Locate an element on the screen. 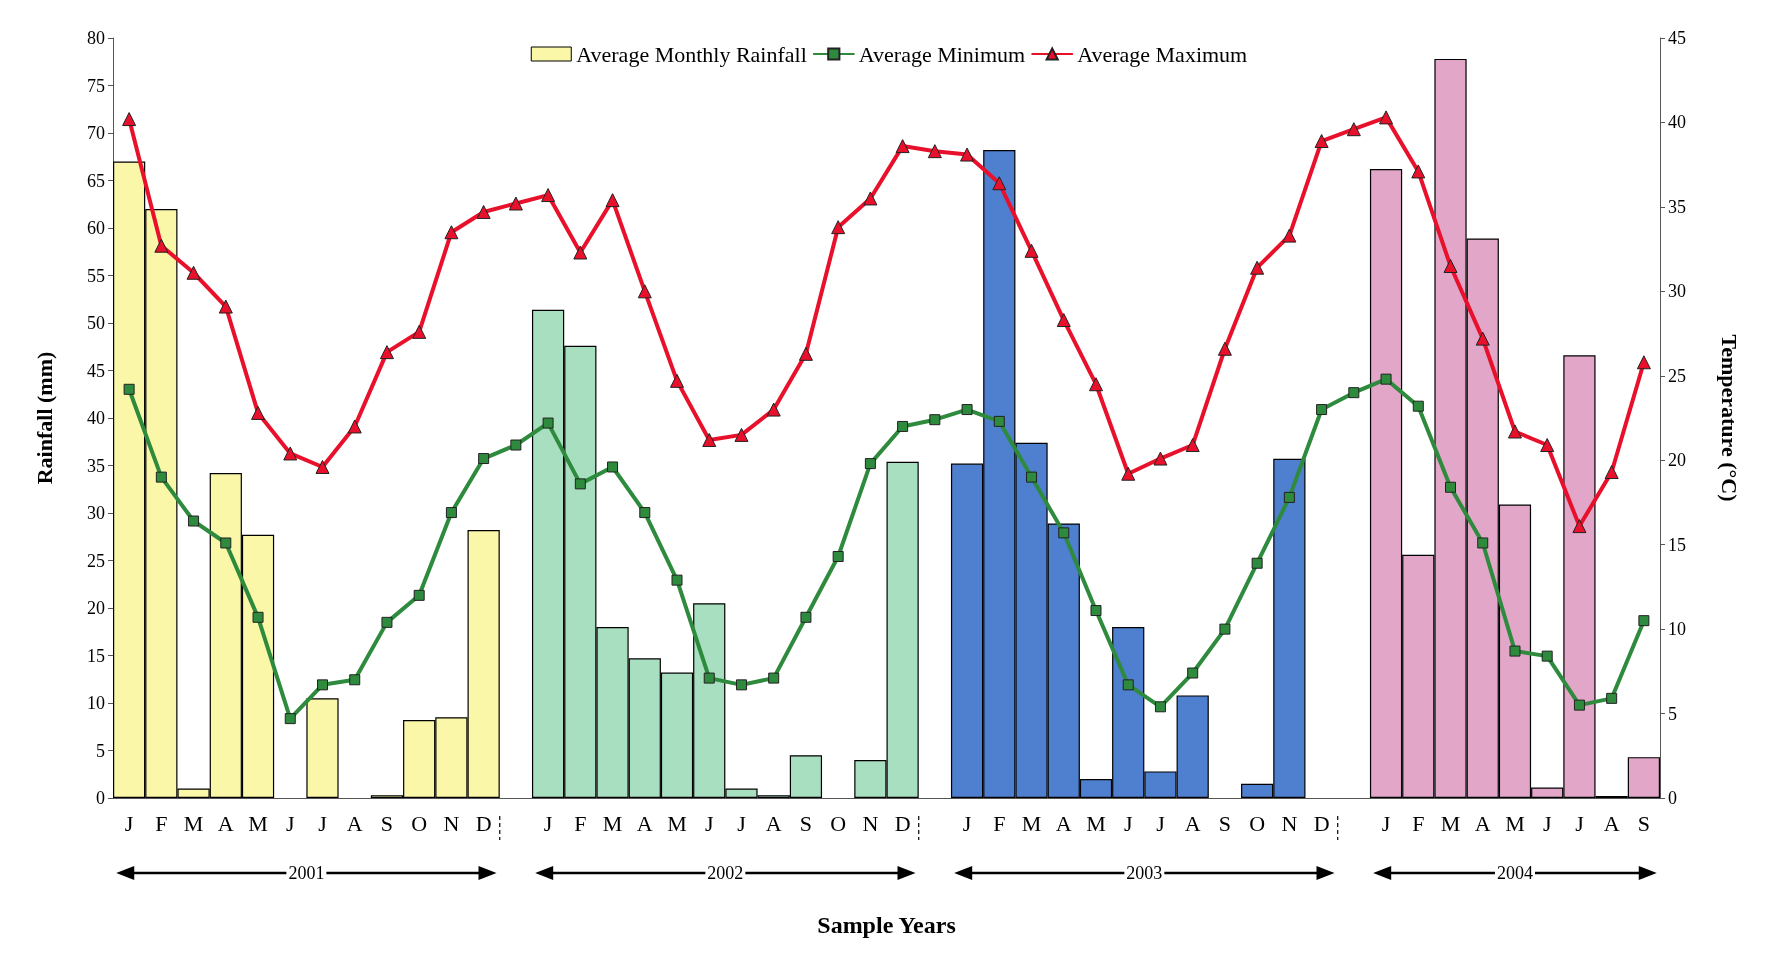 This screenshot has height=958, width=1778. legend-label: Average Minimum is located at coordinates (942, 54).